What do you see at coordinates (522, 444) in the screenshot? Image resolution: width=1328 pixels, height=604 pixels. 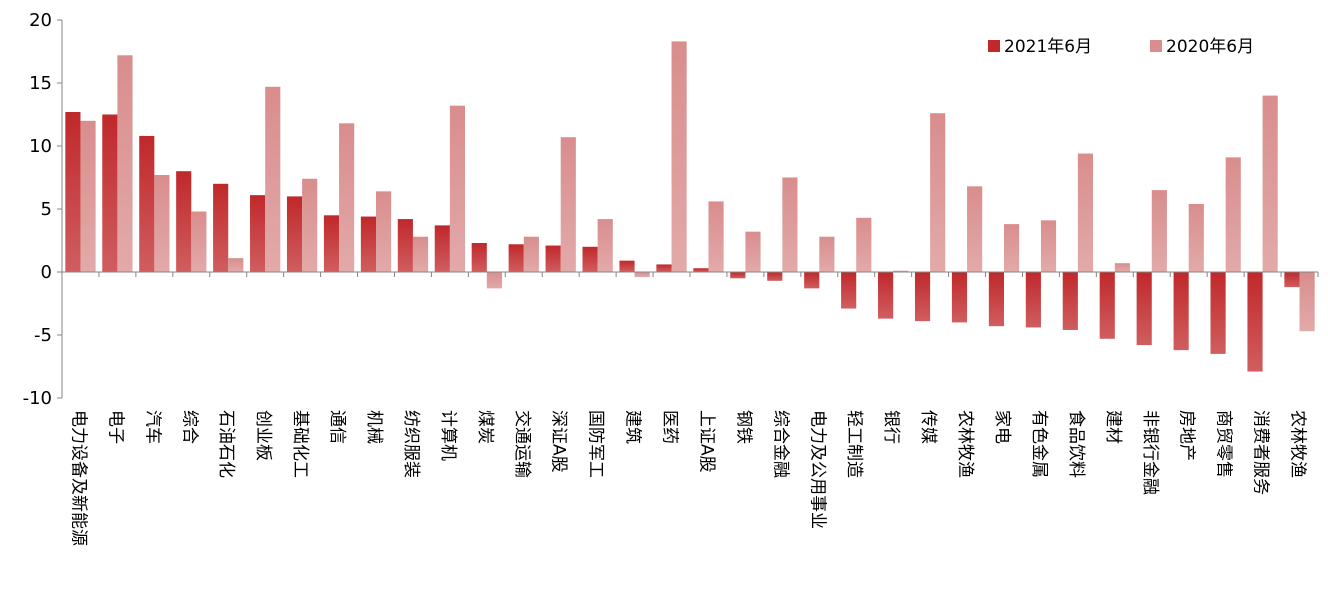 I see `x-category-label: 交通运输` at bounding box center [522, 444].